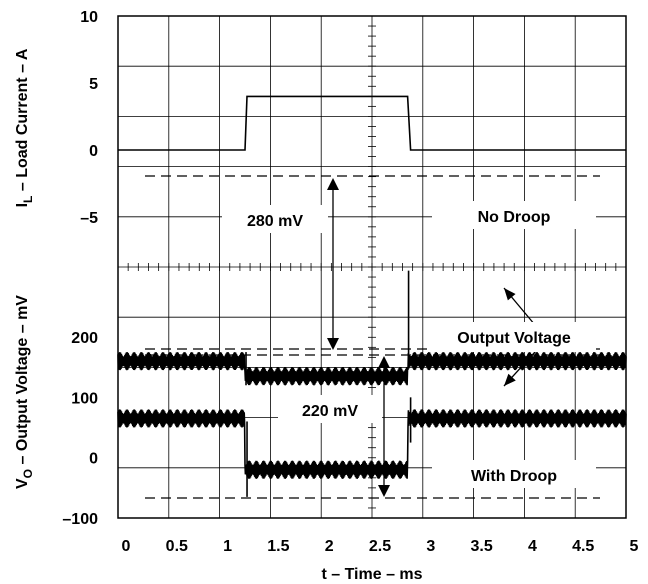 The height and width of the screenshot is (584, 648). Describe the element at coordinates (93, 151) in the screenshot. I see `upper-y-tick-label: 0` at that location.